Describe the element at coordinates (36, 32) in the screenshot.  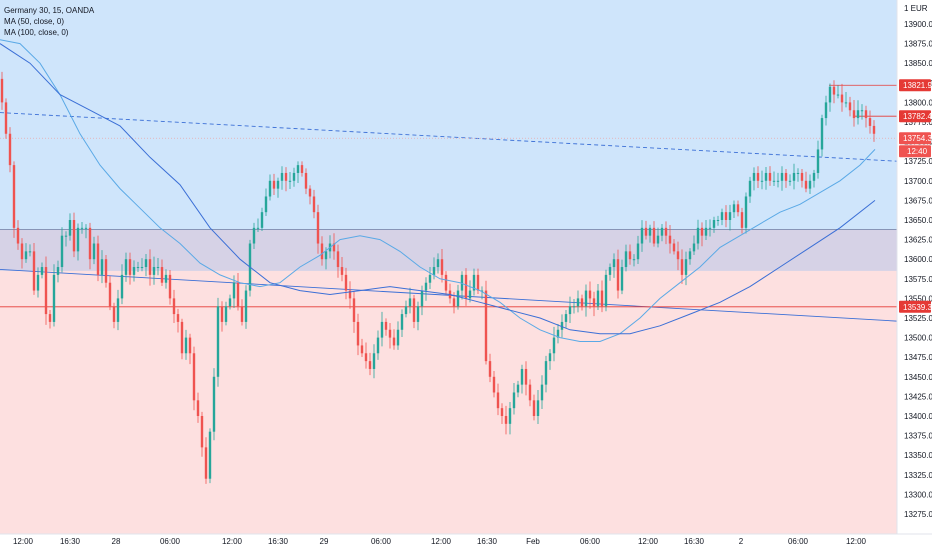
I see `ma100-label: MA (100, close, 0)` at that location.